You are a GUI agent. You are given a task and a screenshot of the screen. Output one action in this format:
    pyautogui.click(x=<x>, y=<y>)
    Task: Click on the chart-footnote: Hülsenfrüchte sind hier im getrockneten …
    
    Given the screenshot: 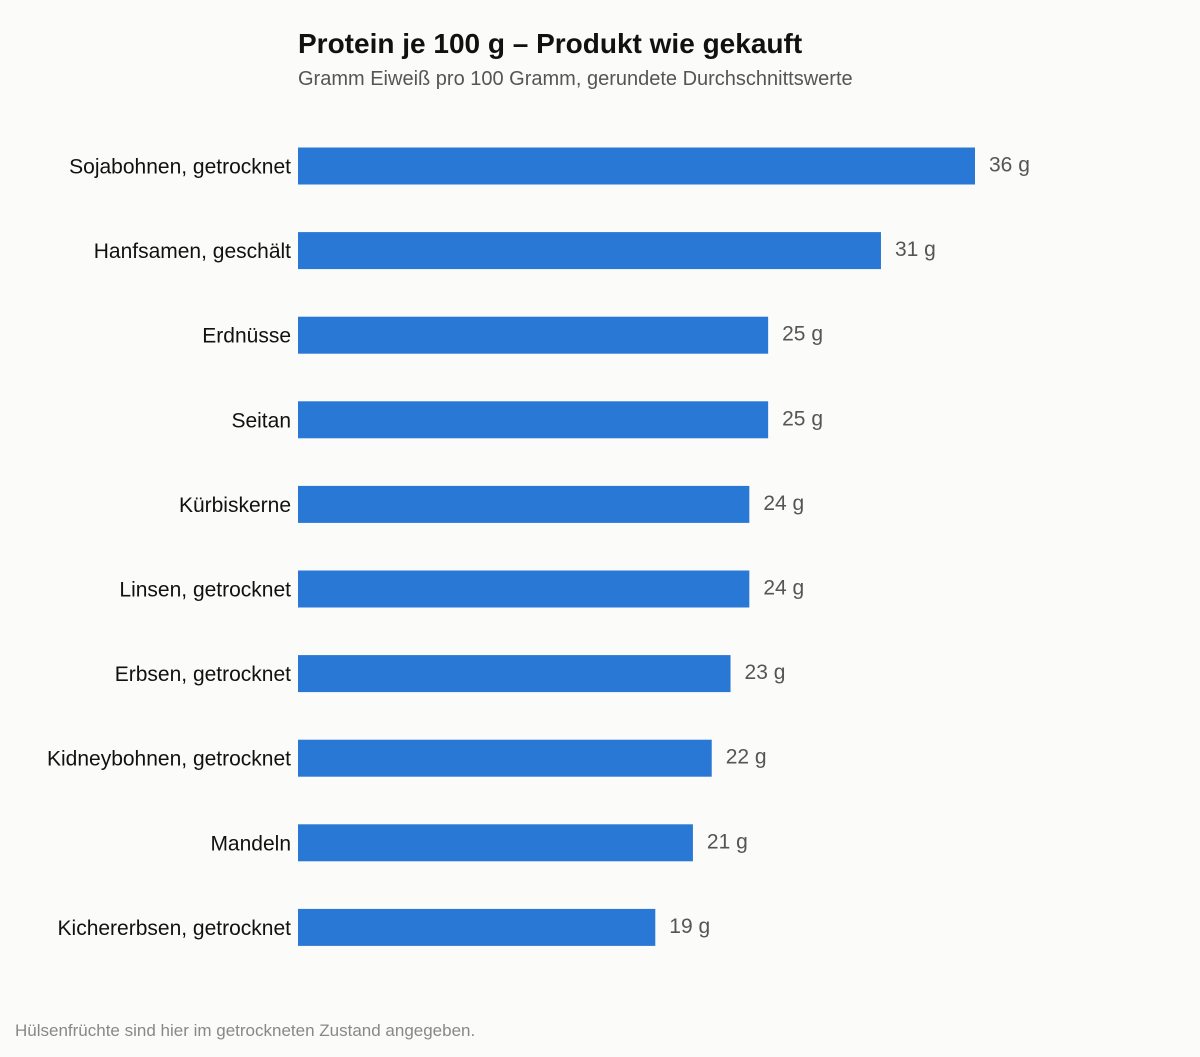 What is the action you would take?
    pyautogui.click(x=245, y=1030)
    